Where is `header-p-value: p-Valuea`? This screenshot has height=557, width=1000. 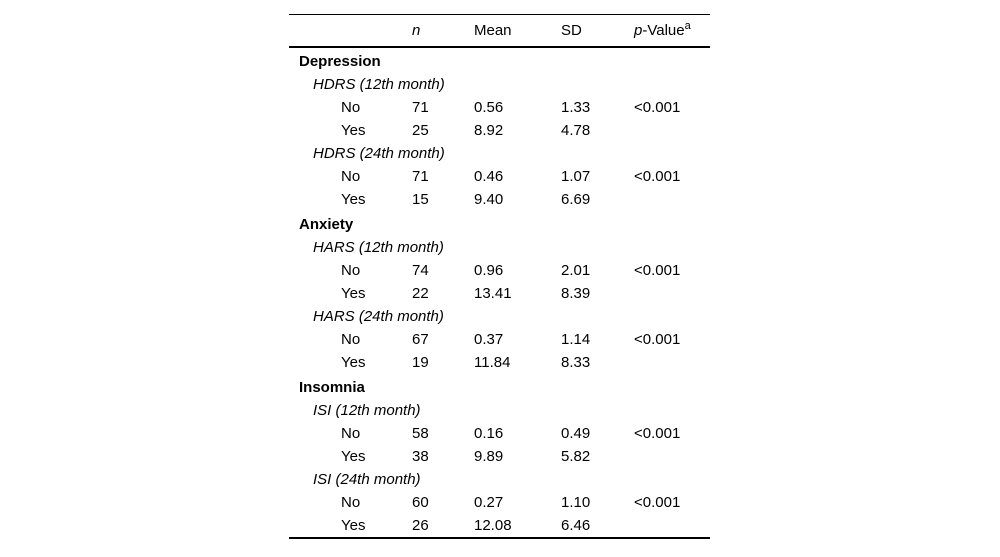
header-p-value: p-Valuea is located at coordinates (672, 29).